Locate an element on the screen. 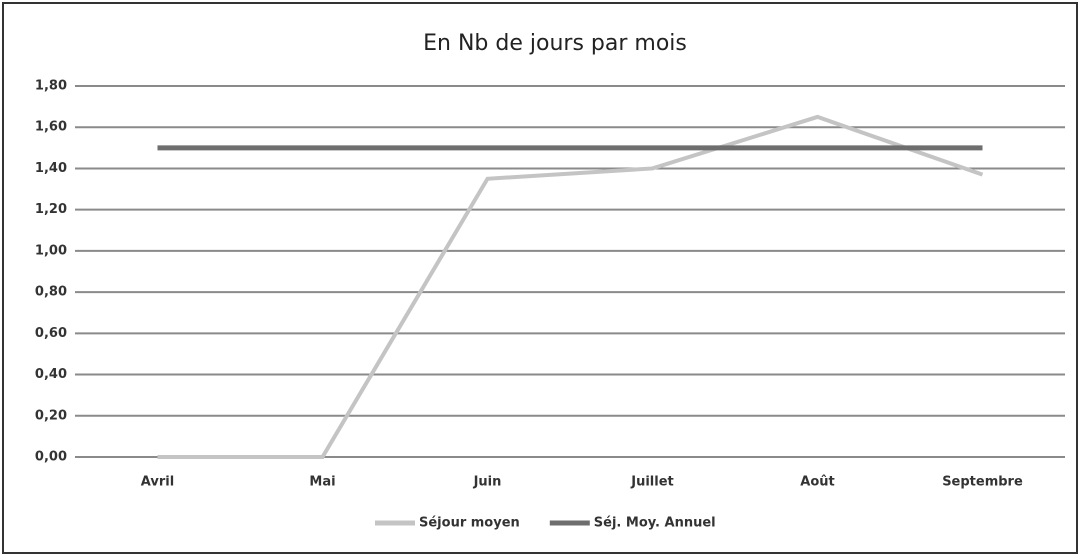 Image resolution: width=1080 pixels, height=556 pixels. y-tick-label: 0,40 is located at coordinates (51, 374).